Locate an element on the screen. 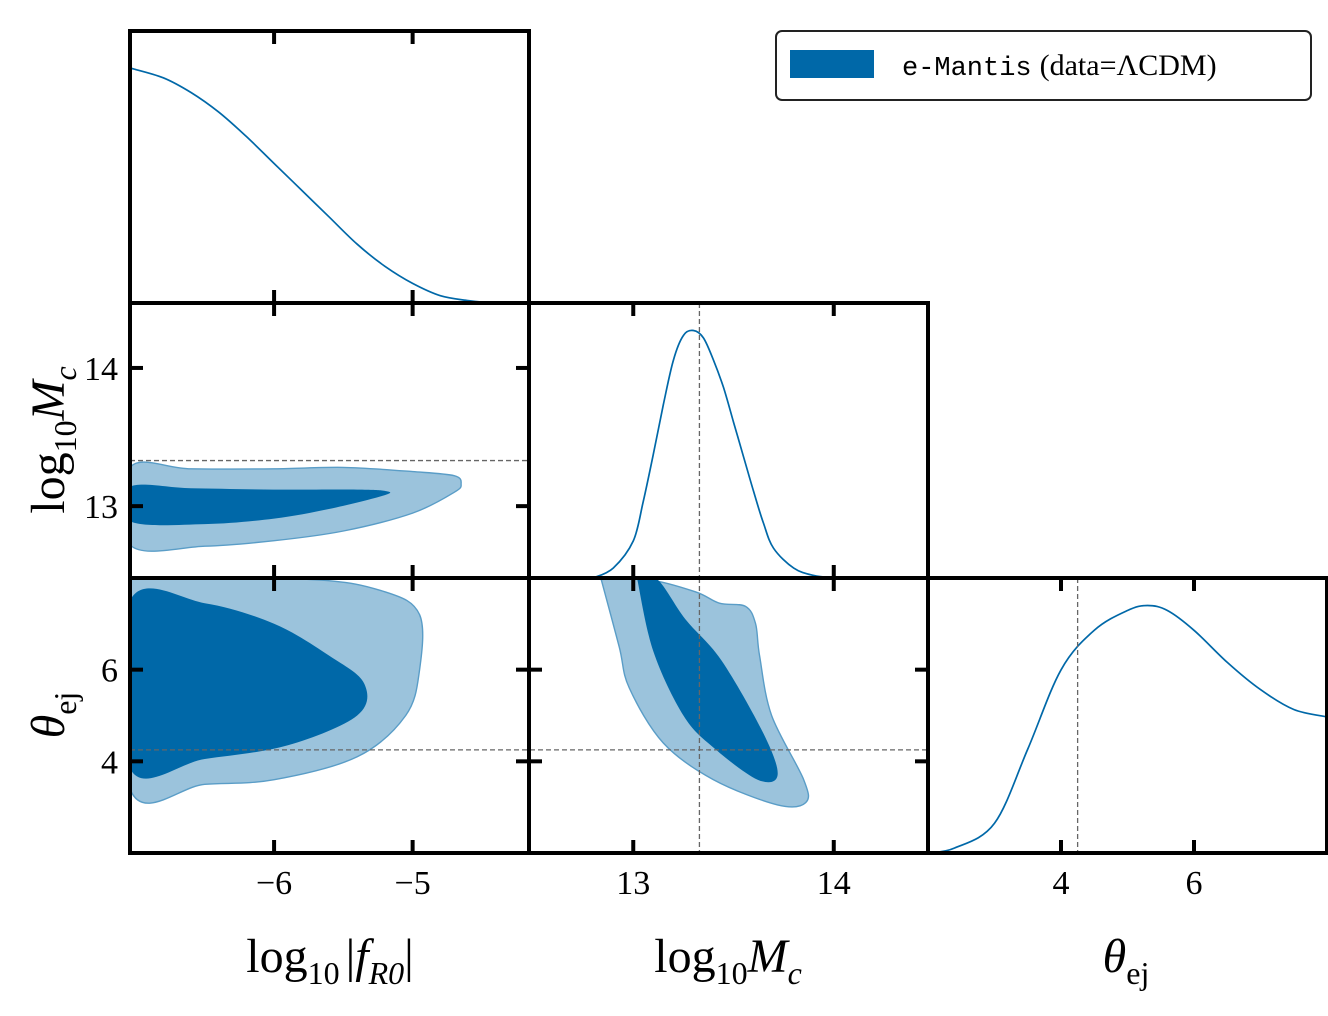 This screenshot has width=1328, height=1016. x-tick-label: −5 is located at coordinates (413, 883).